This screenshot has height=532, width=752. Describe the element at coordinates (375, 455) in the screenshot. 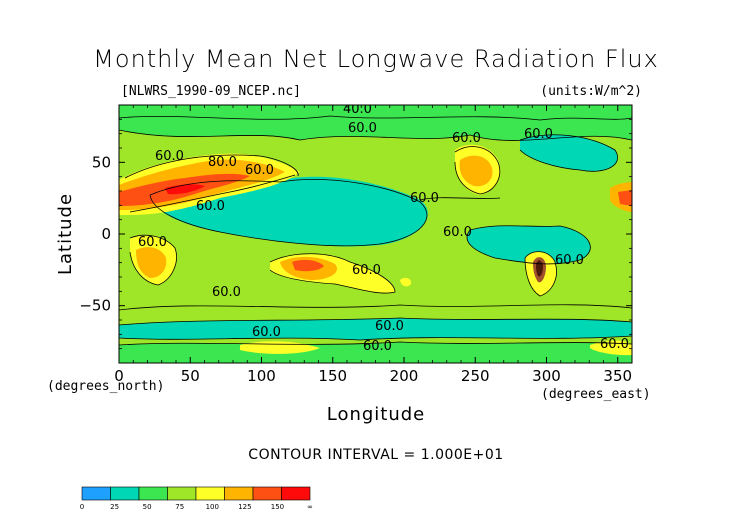

I see `contour-interval-text: CONTOUR INTERVAL = 1.000E+01` at that location.